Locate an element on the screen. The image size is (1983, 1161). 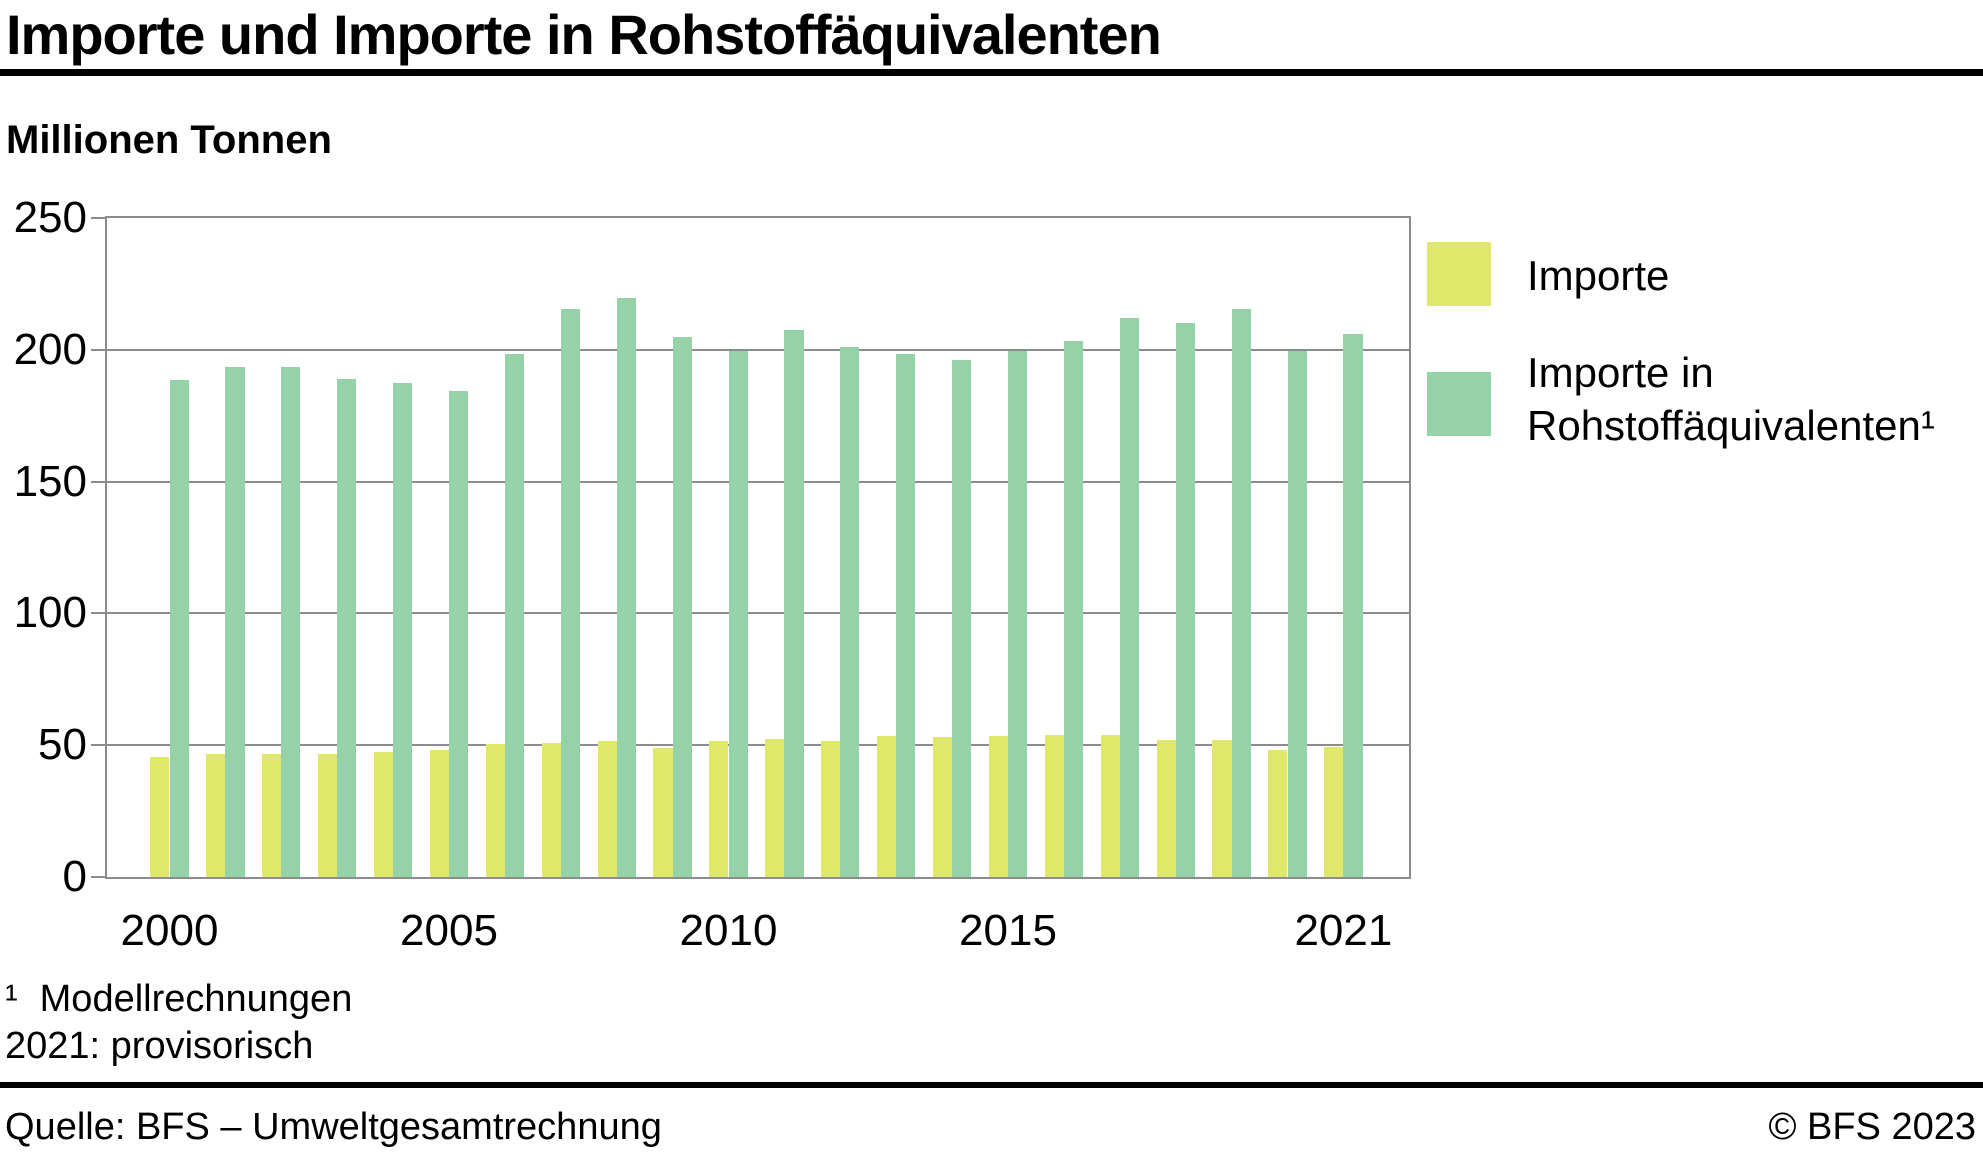
bar-importe-2014 is located at coordinates (942, 807).